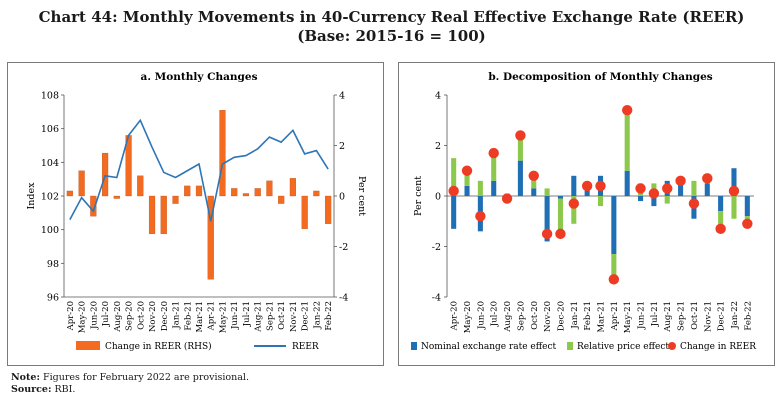 The image size is (783, 407). Describe the element at coordinates (468, 317) in the screenshot. I see `x-tick-label: May-20` at that location.